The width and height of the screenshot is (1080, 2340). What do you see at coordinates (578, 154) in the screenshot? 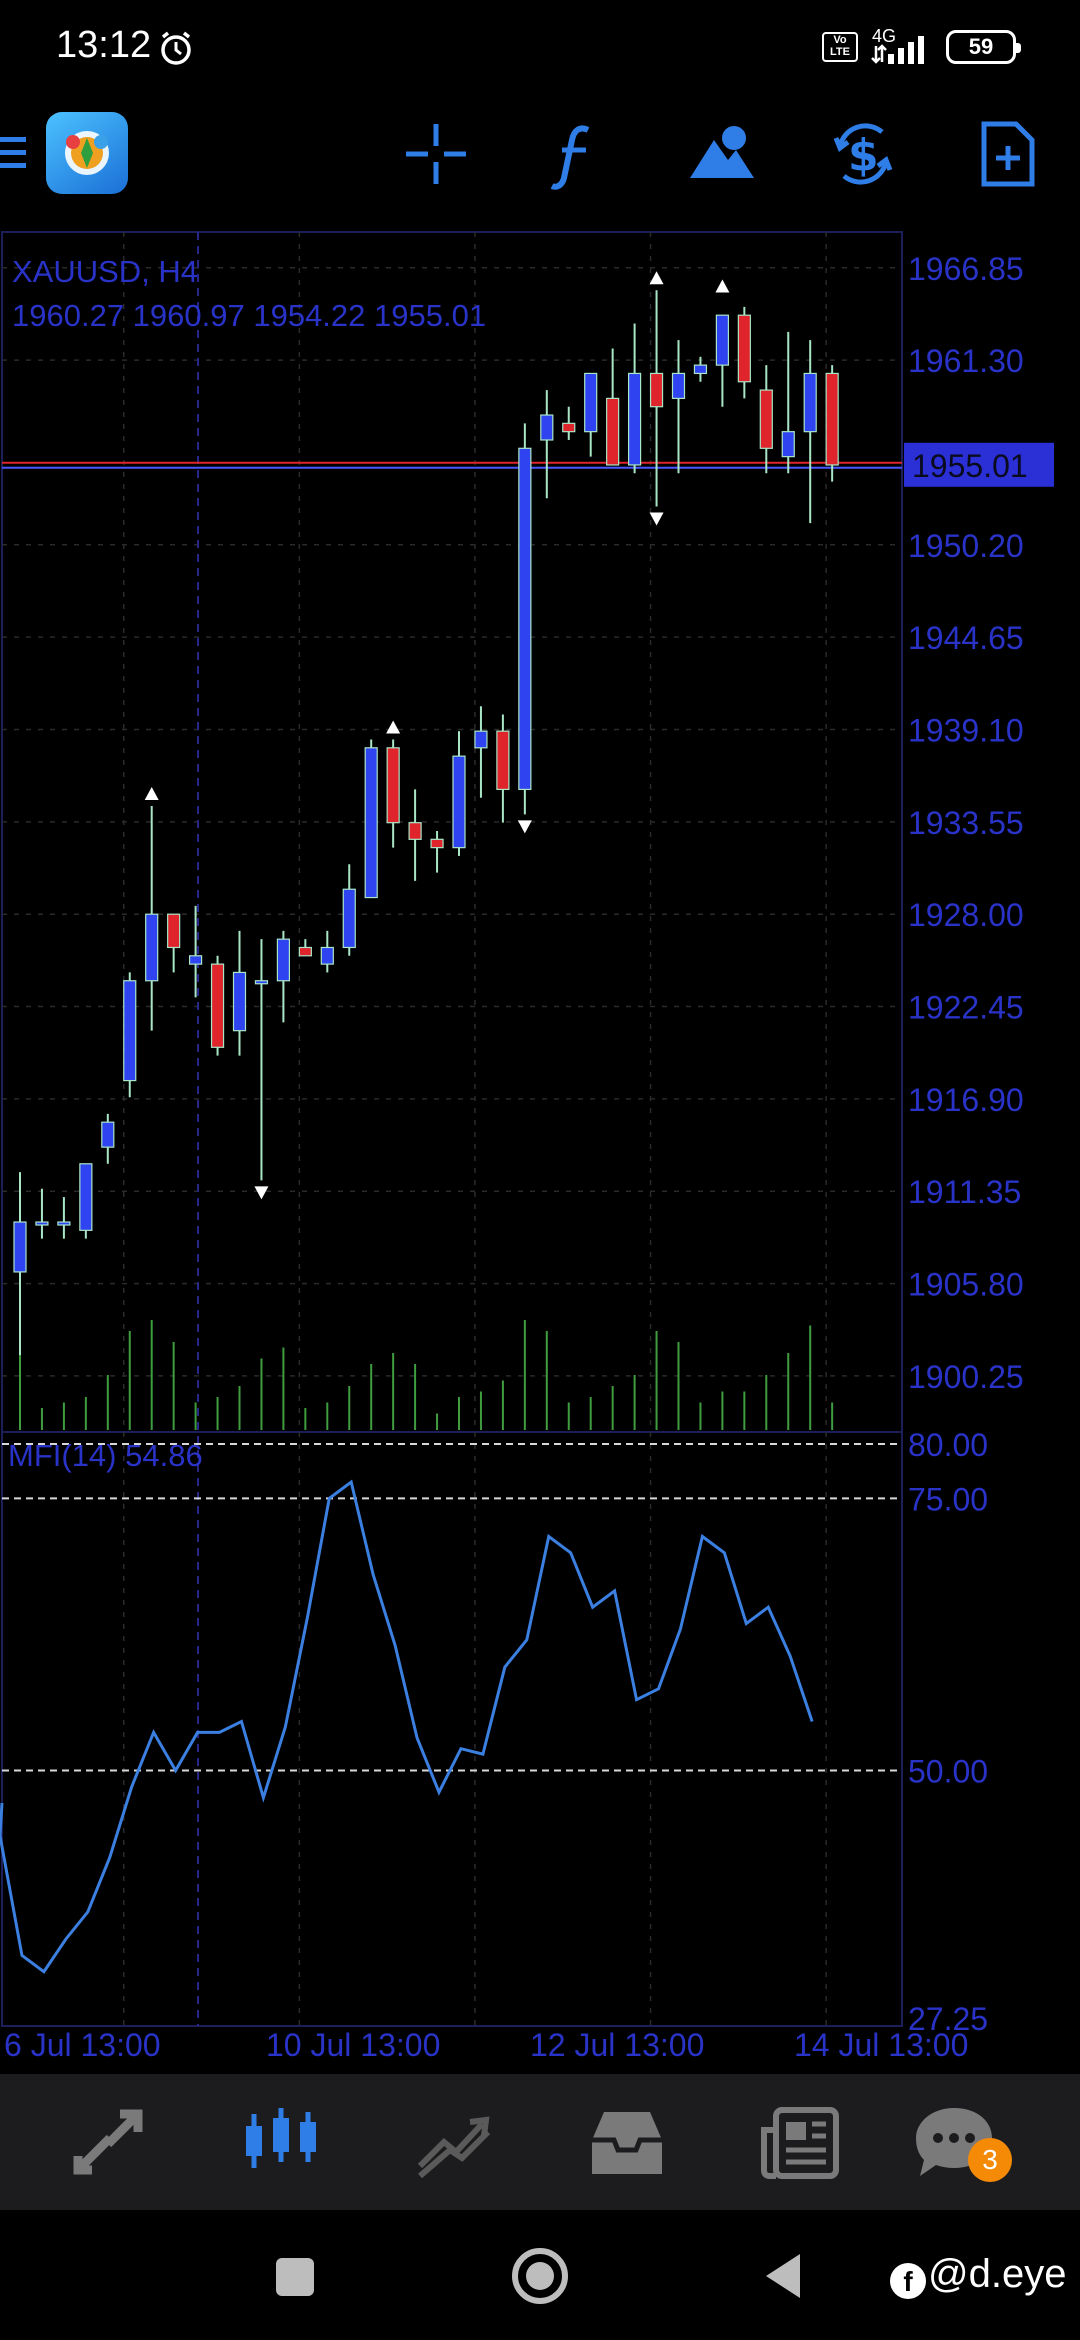
I see `indicators-icon` at bounding box center [578, 154].